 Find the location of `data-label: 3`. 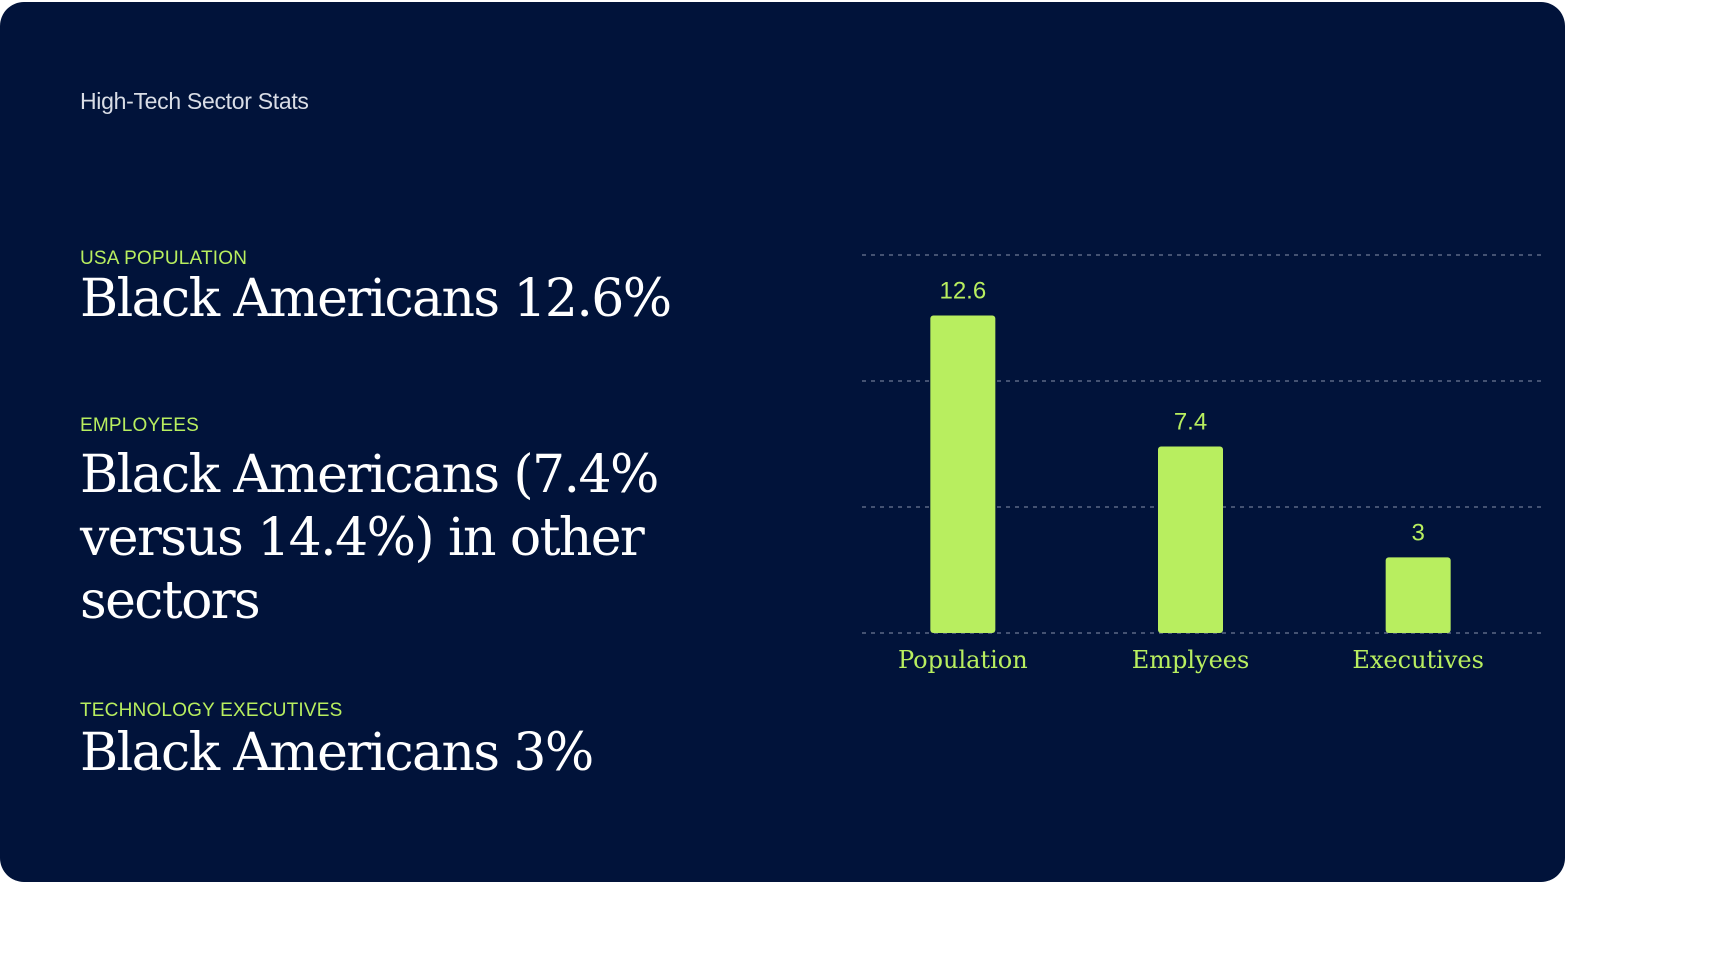

data-label: 3 is located at coordinates (1417, 532).